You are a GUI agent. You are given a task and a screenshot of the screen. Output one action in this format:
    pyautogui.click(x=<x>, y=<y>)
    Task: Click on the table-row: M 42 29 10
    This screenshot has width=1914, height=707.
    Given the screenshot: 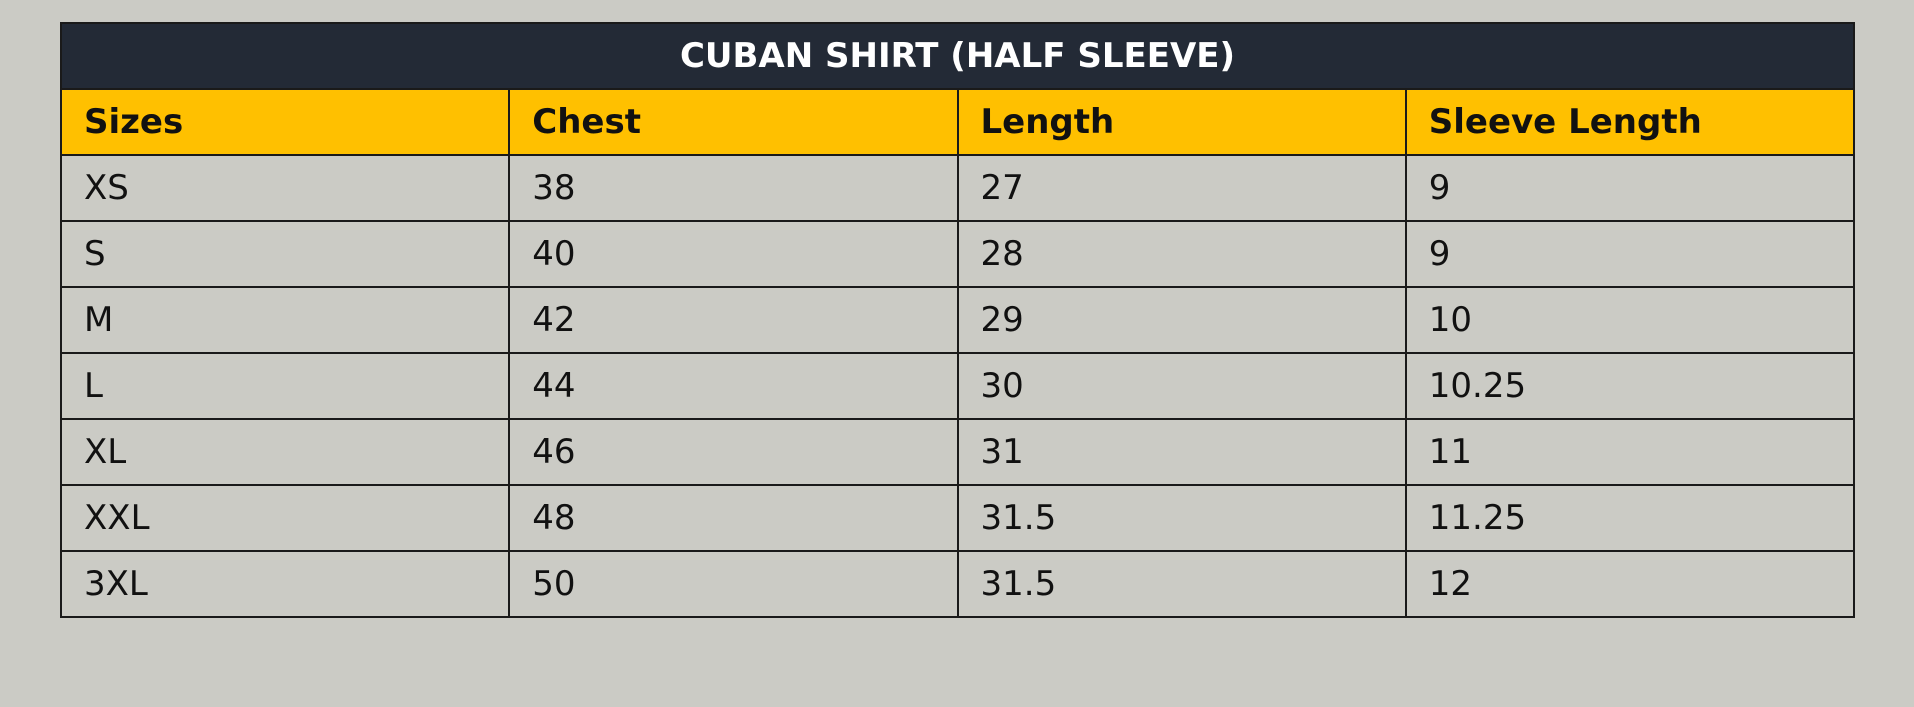 What is the action you would take?
    pyautogui.click(x=957, y=320)
    